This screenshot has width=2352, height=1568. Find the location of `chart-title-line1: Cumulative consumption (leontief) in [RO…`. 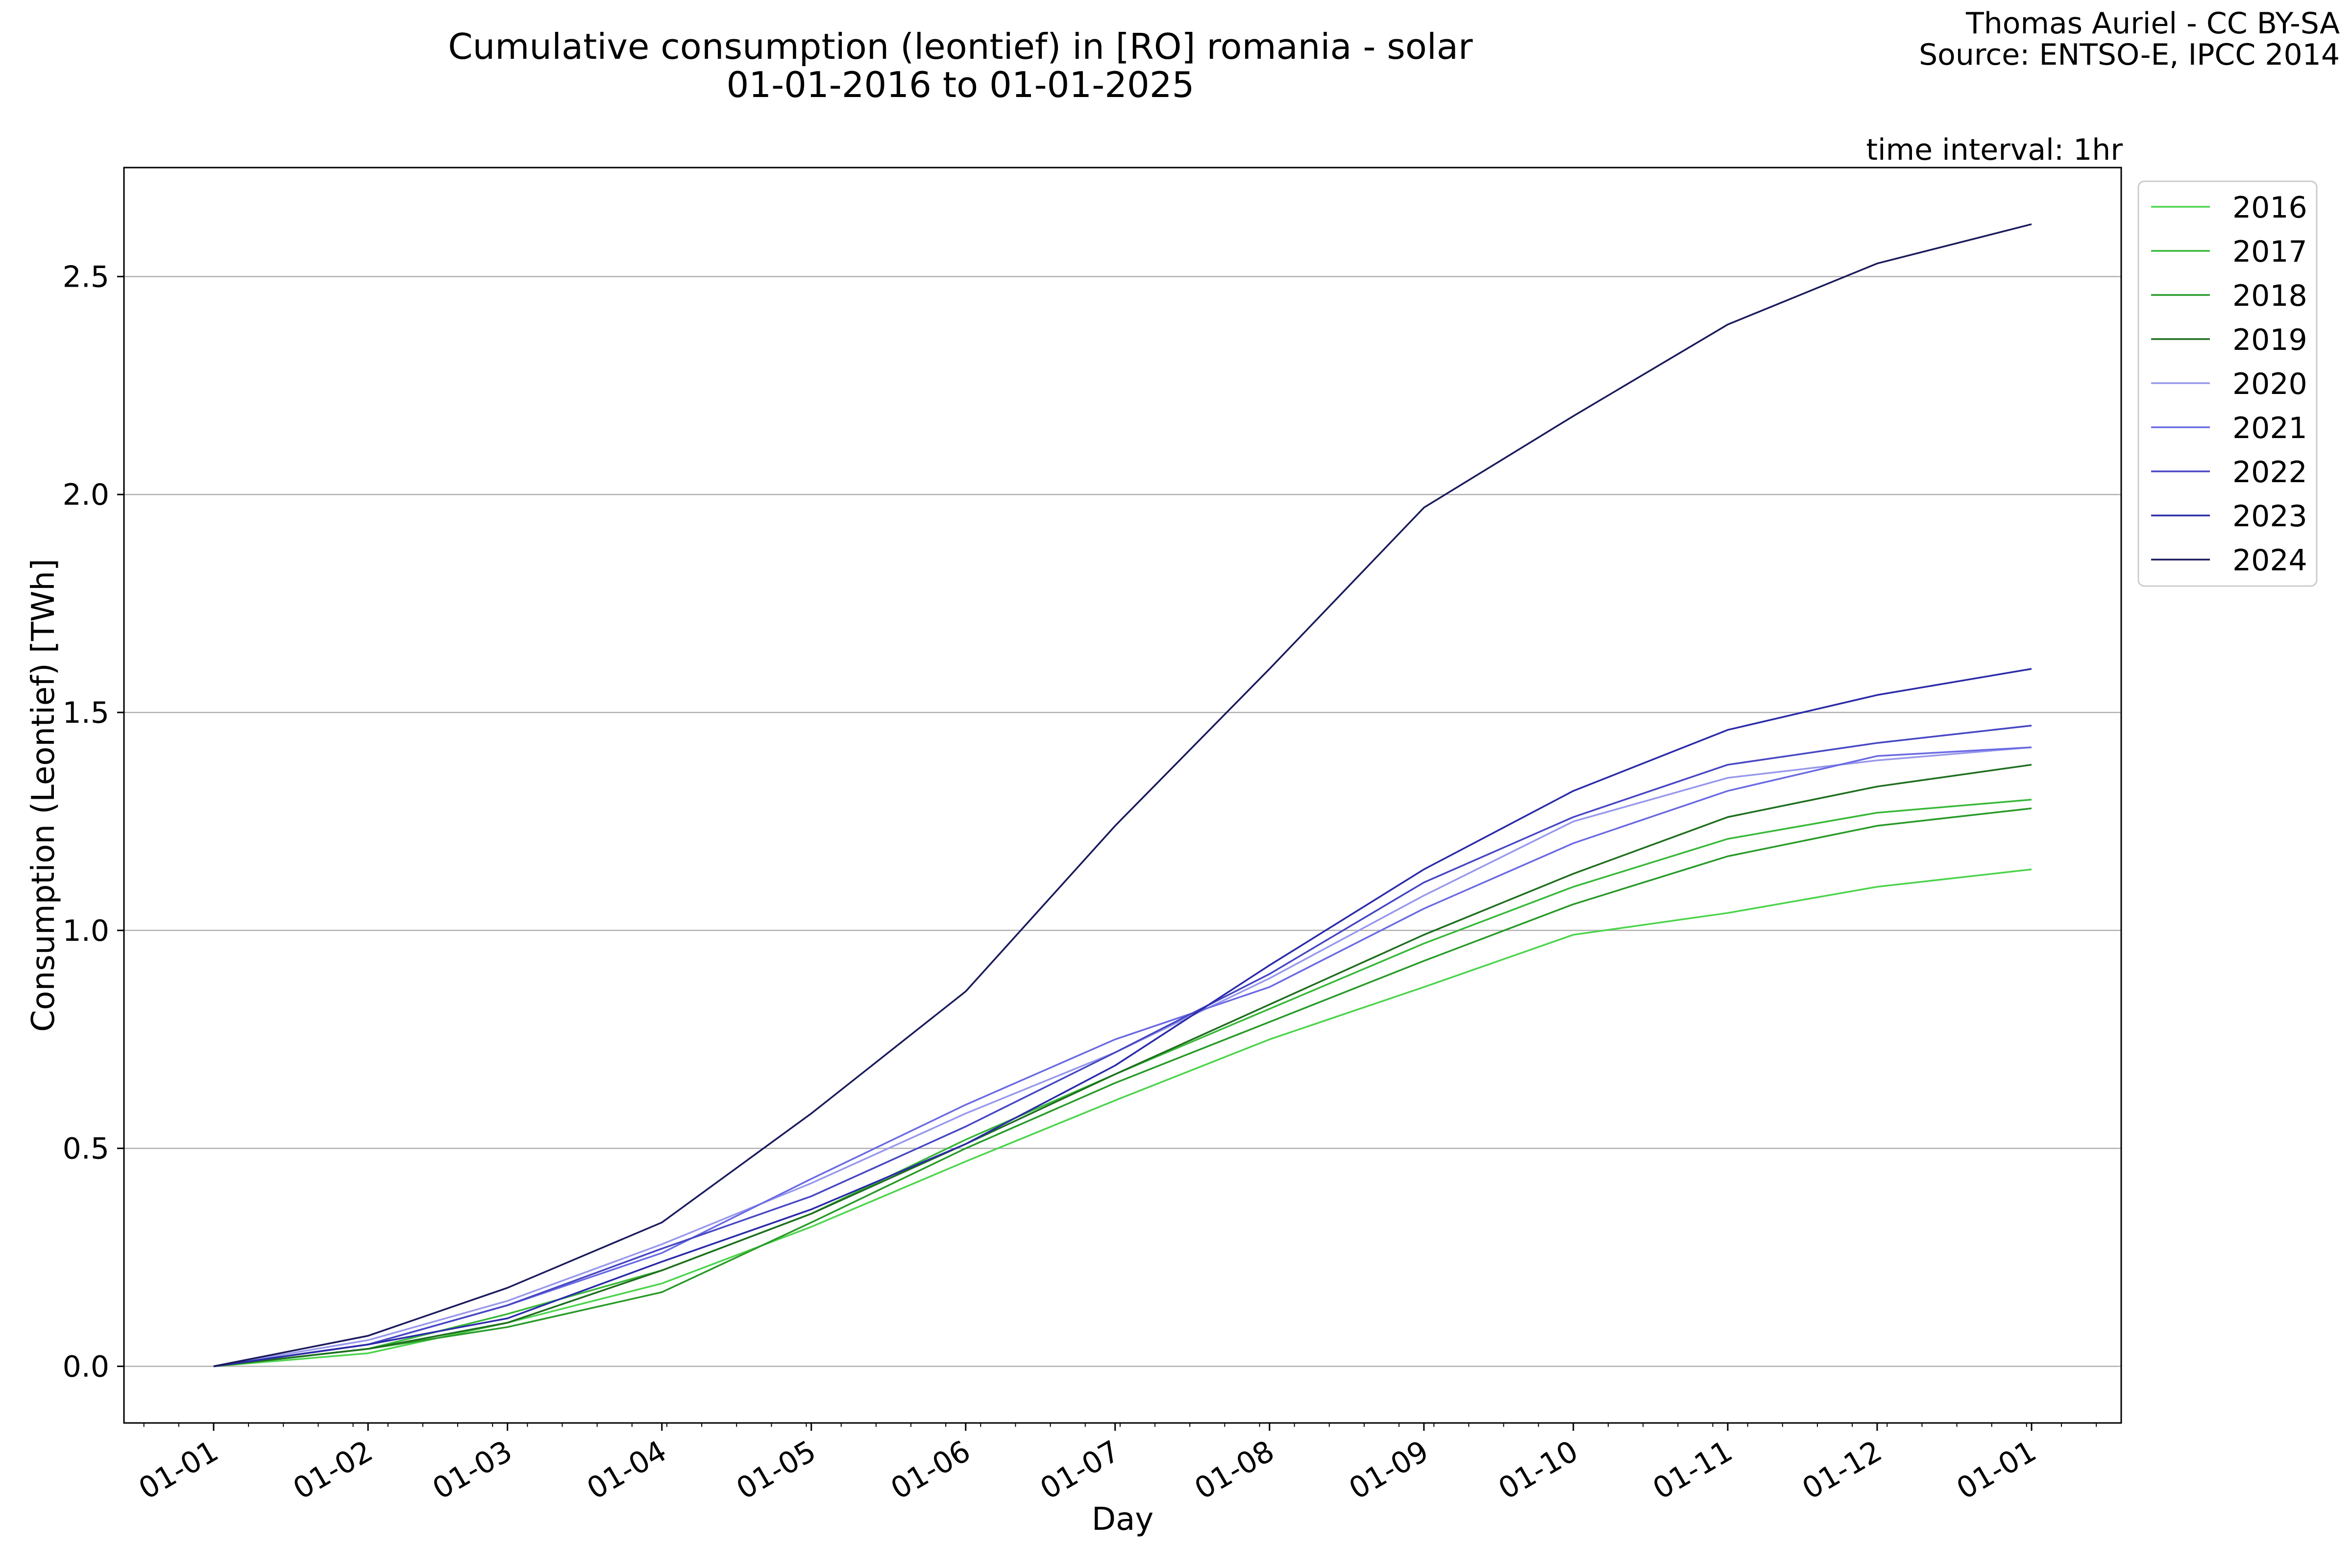

chart-title-line1: Cumulative consumption (leontief) in [RO… is located at coordinates (960, 47).